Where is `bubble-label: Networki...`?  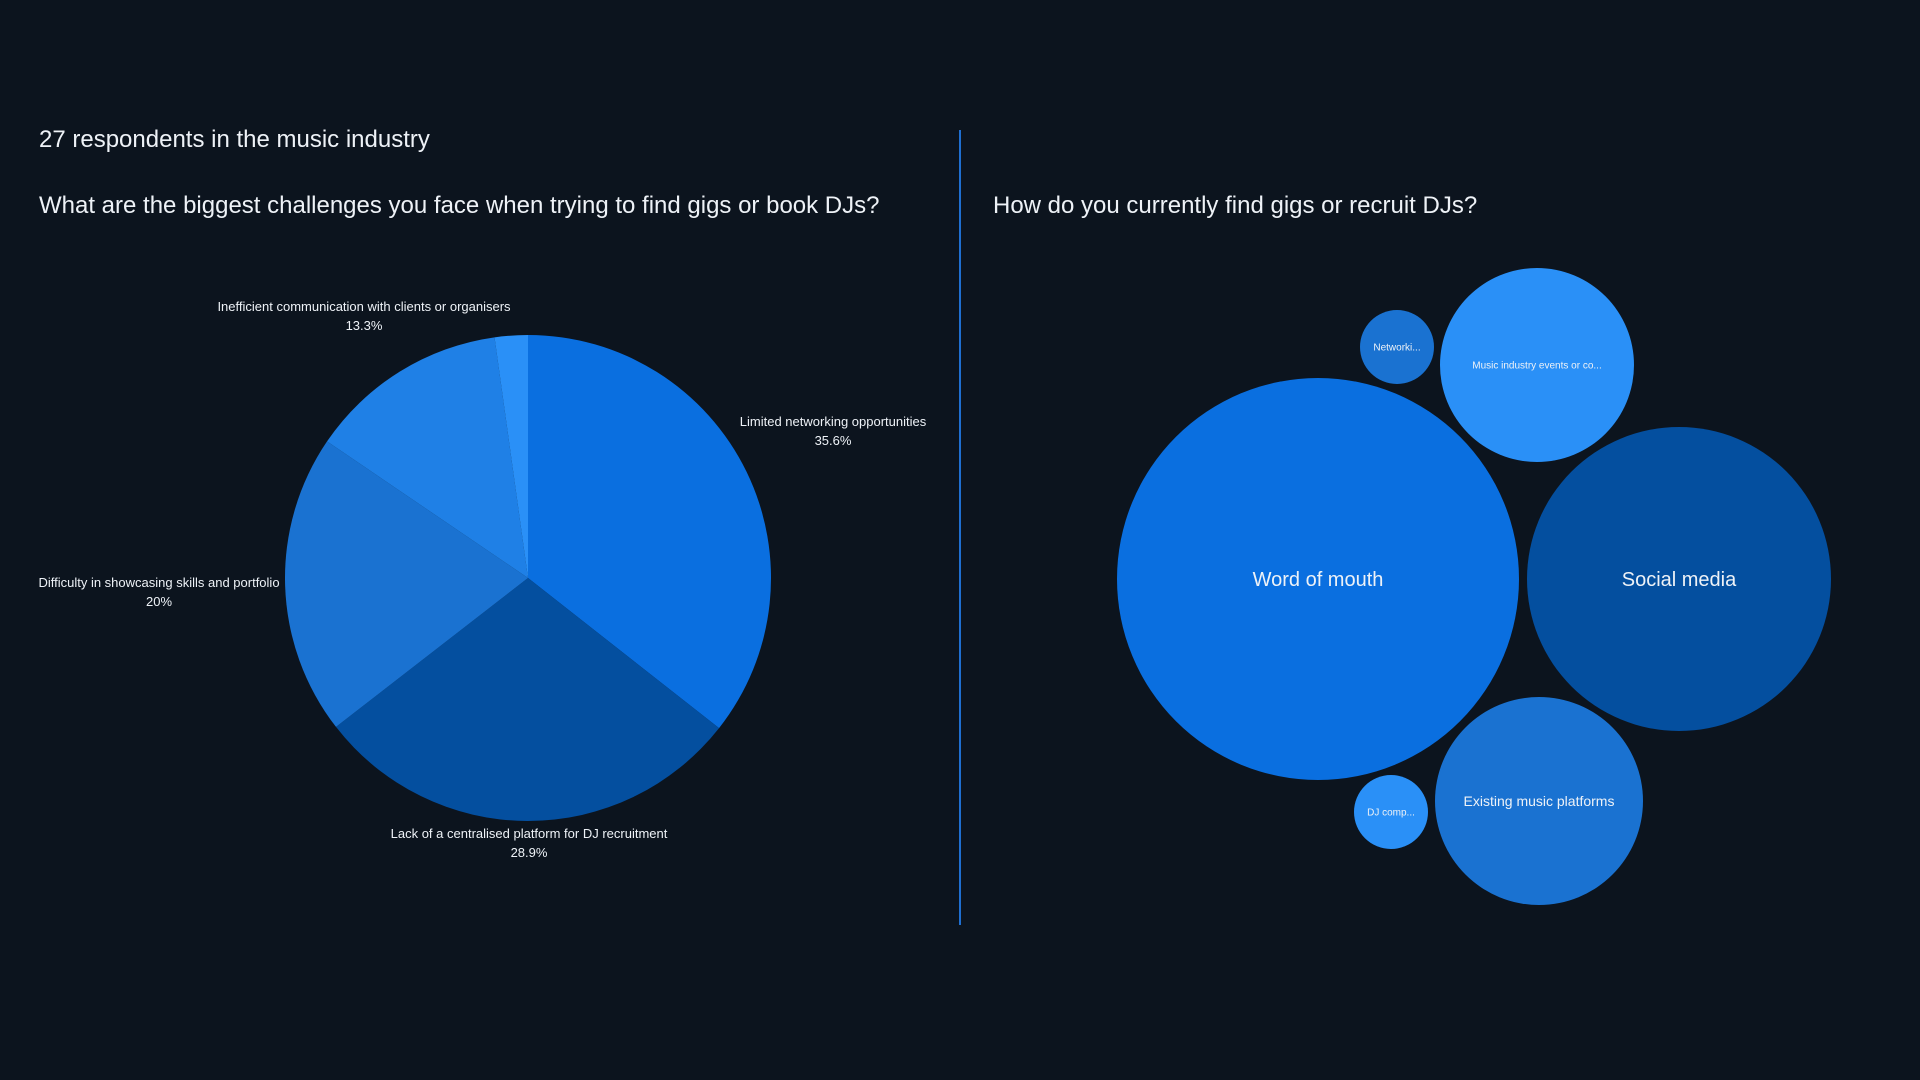
bubble-label: Networki... is located at coordinates (1396, 348).